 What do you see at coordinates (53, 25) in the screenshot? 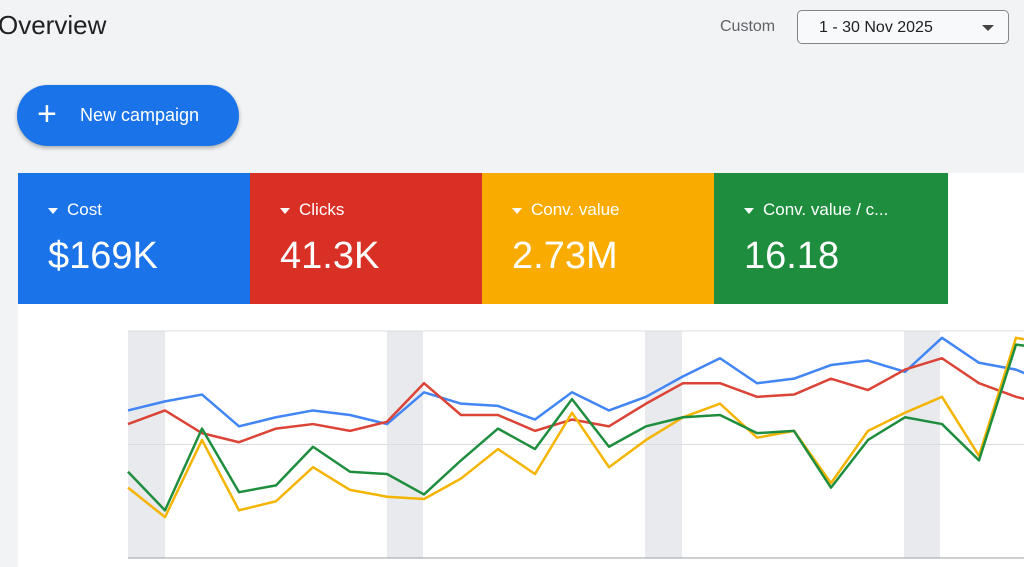
I see `page-title: Overview` at bounding box center [53, 25].